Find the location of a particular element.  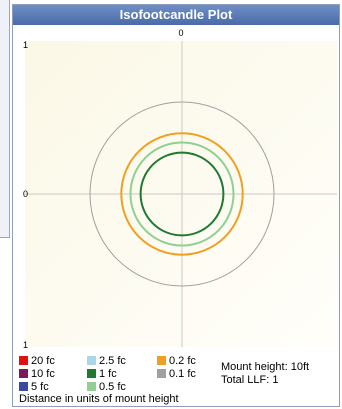

contour-1-fc is located at coordinates (182, 194).